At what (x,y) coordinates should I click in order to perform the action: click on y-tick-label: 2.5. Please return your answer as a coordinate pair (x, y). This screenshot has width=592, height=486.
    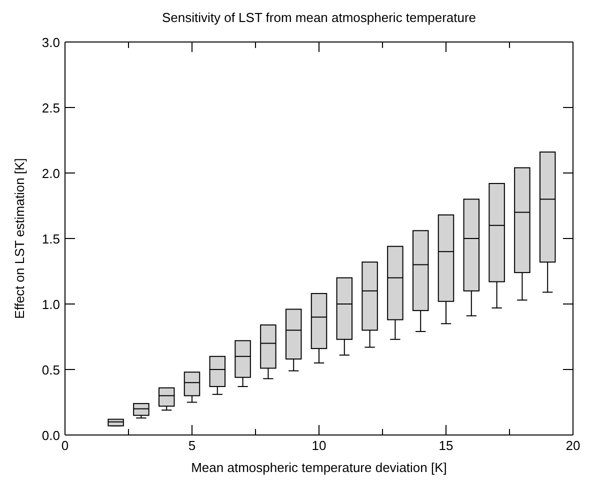
    Looking at the image, I should click on (51, 108).